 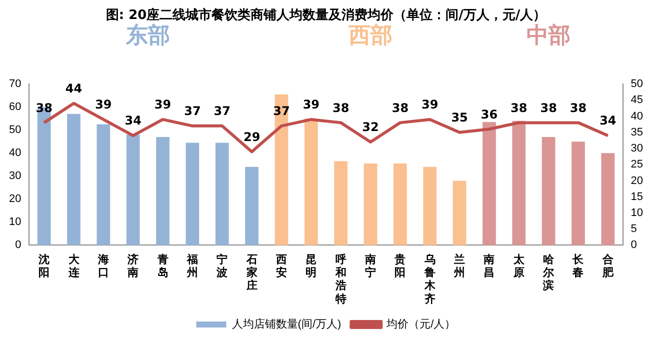 I want to click on y-tick-label: 70, so click(x=15, y=84).